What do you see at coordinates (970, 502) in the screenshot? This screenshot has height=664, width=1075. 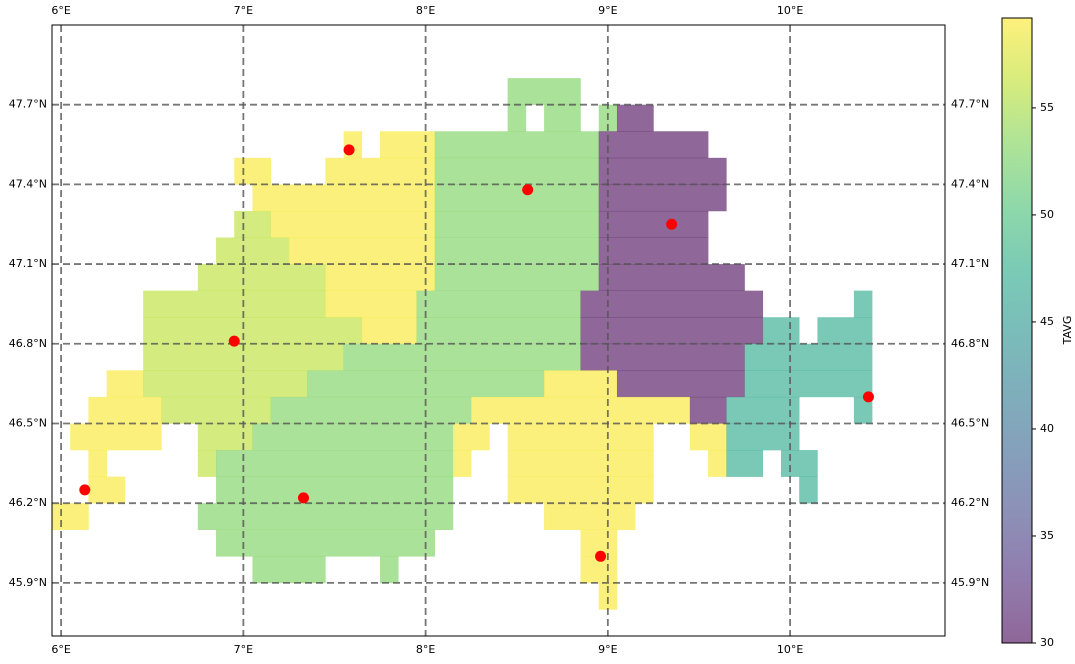 I see `y-tick-label-right: 46.2°N` at bounding box center [970, 502].